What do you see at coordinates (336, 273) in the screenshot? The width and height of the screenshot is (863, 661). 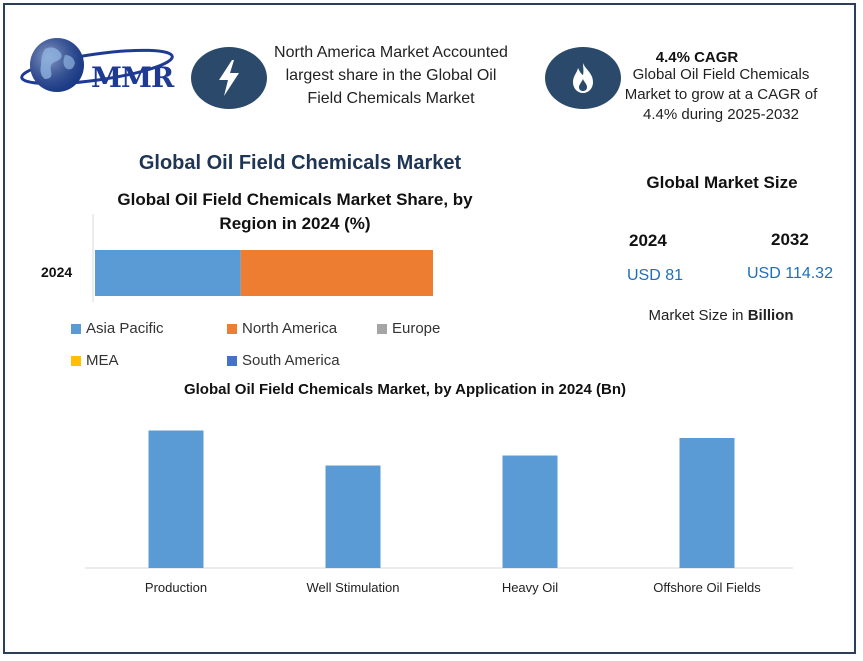 I see `stacked-segment-north-america` at bounding box center [336, 273].